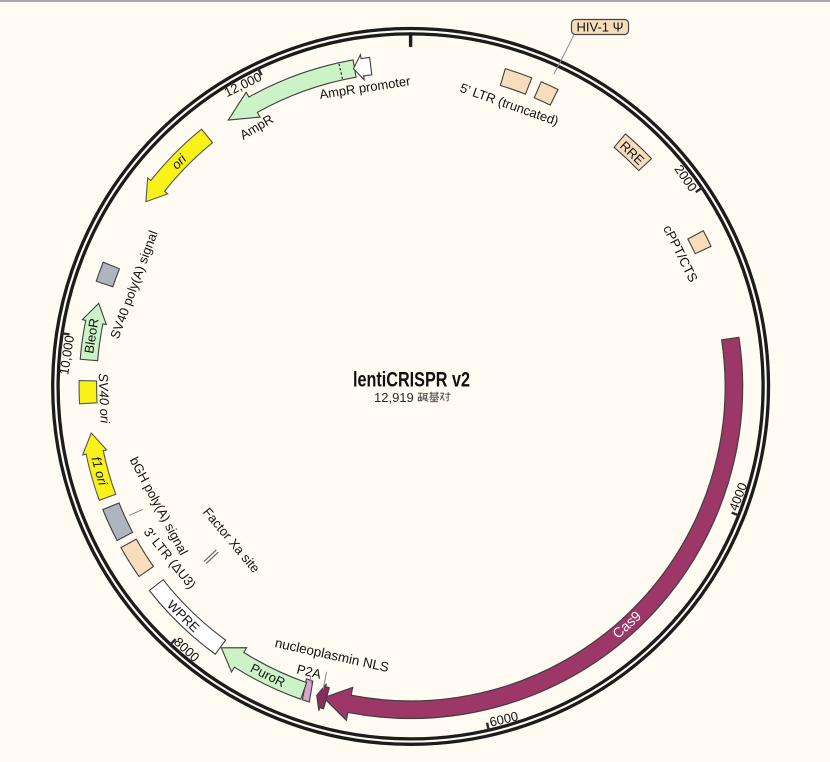  I want to click on svg-text: HIV-1 Ψ, so click(600, 27).